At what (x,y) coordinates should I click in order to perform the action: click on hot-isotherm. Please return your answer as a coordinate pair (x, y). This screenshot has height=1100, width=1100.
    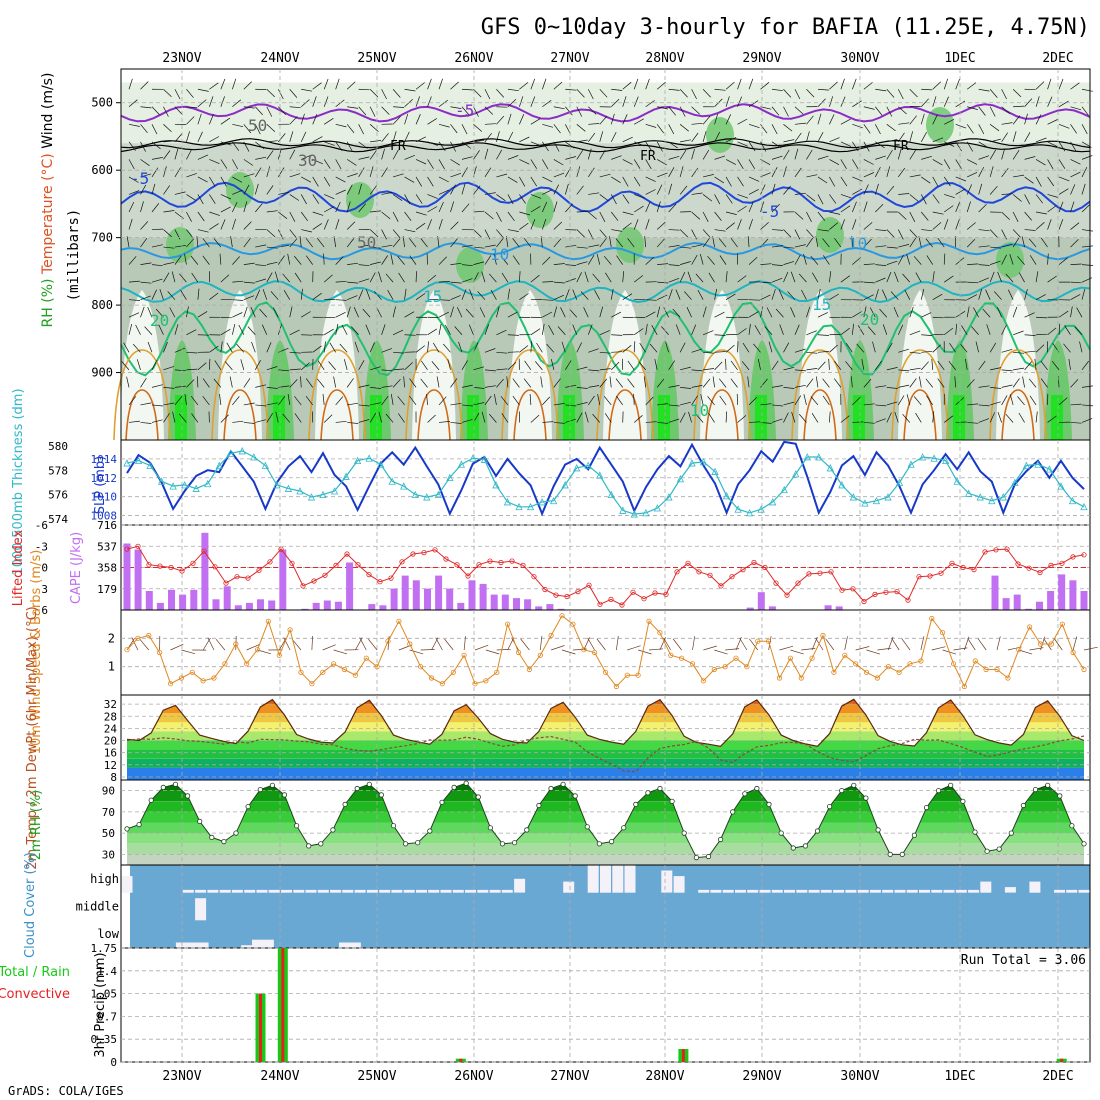
    Looking at the image, I should click on (625, 415).